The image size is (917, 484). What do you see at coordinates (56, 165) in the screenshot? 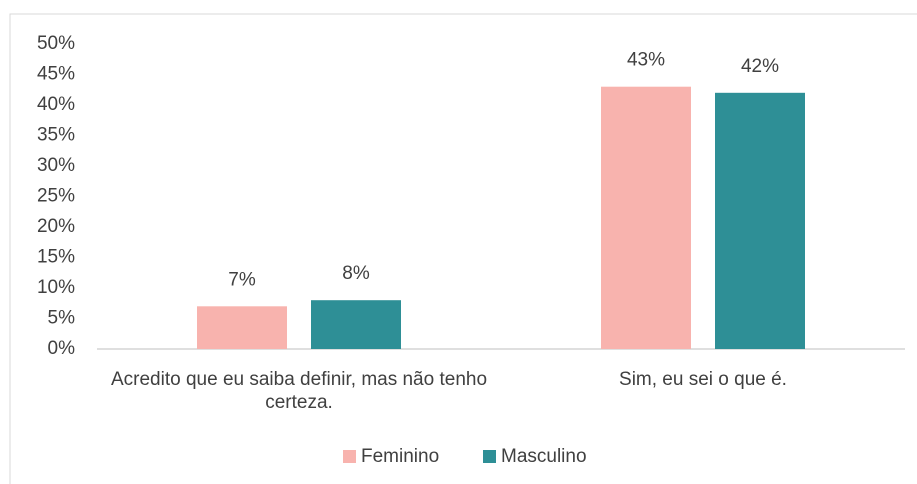
I see `y-tick-label: 30%` at bounding box center [56, 165].